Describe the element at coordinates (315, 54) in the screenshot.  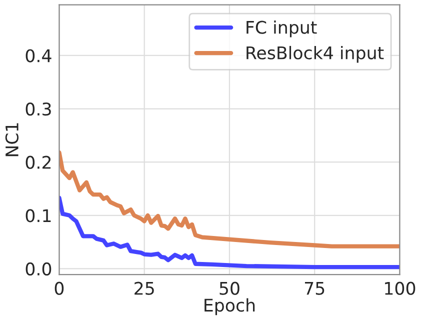
I see `legend-label: ResBlock4 input` at that location.